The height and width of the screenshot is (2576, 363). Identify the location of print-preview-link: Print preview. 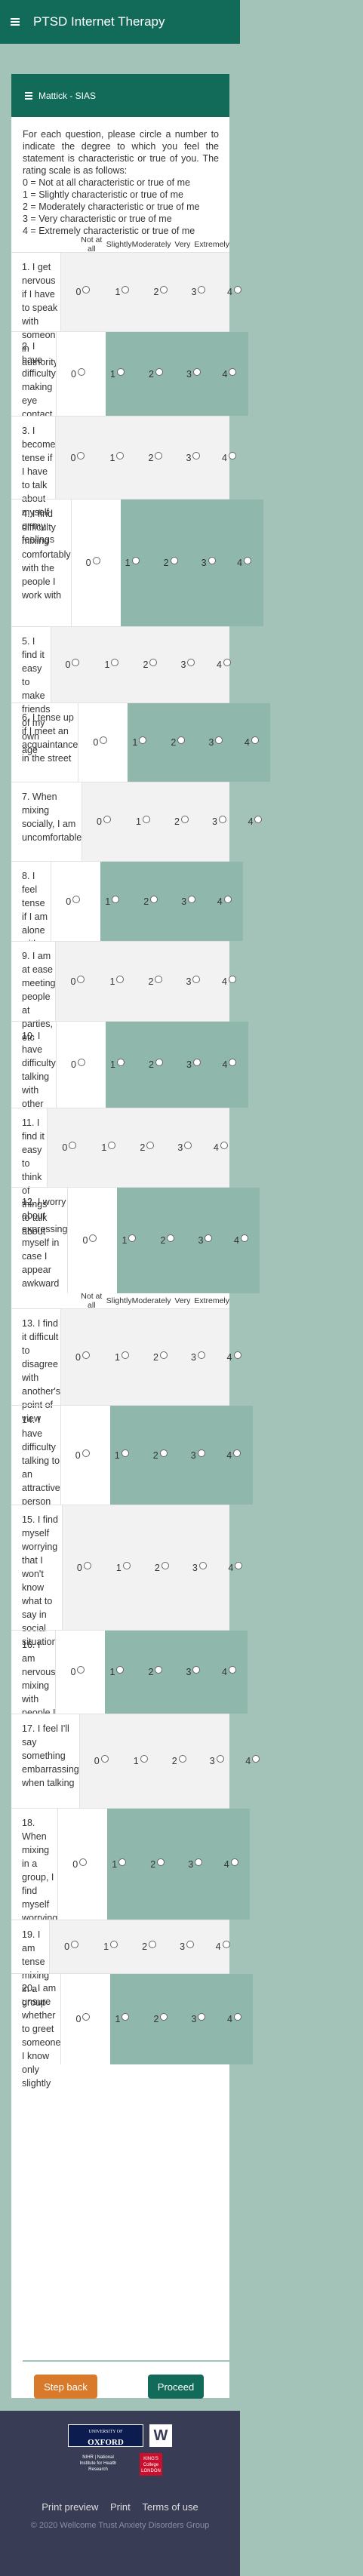
(70, 2507).